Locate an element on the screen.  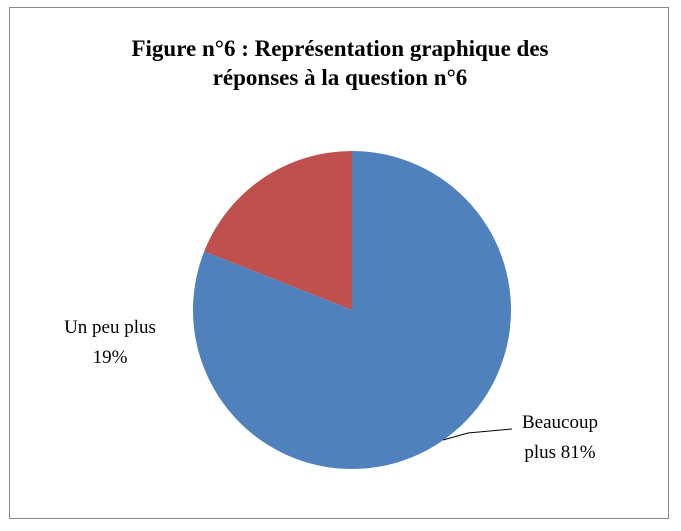
value-label: 19% is located at coordinates (110, 357).